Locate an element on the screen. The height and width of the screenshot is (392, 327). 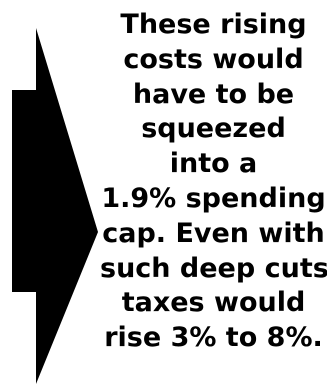
callout-line: taxes would is located at coordinates (213, 303).